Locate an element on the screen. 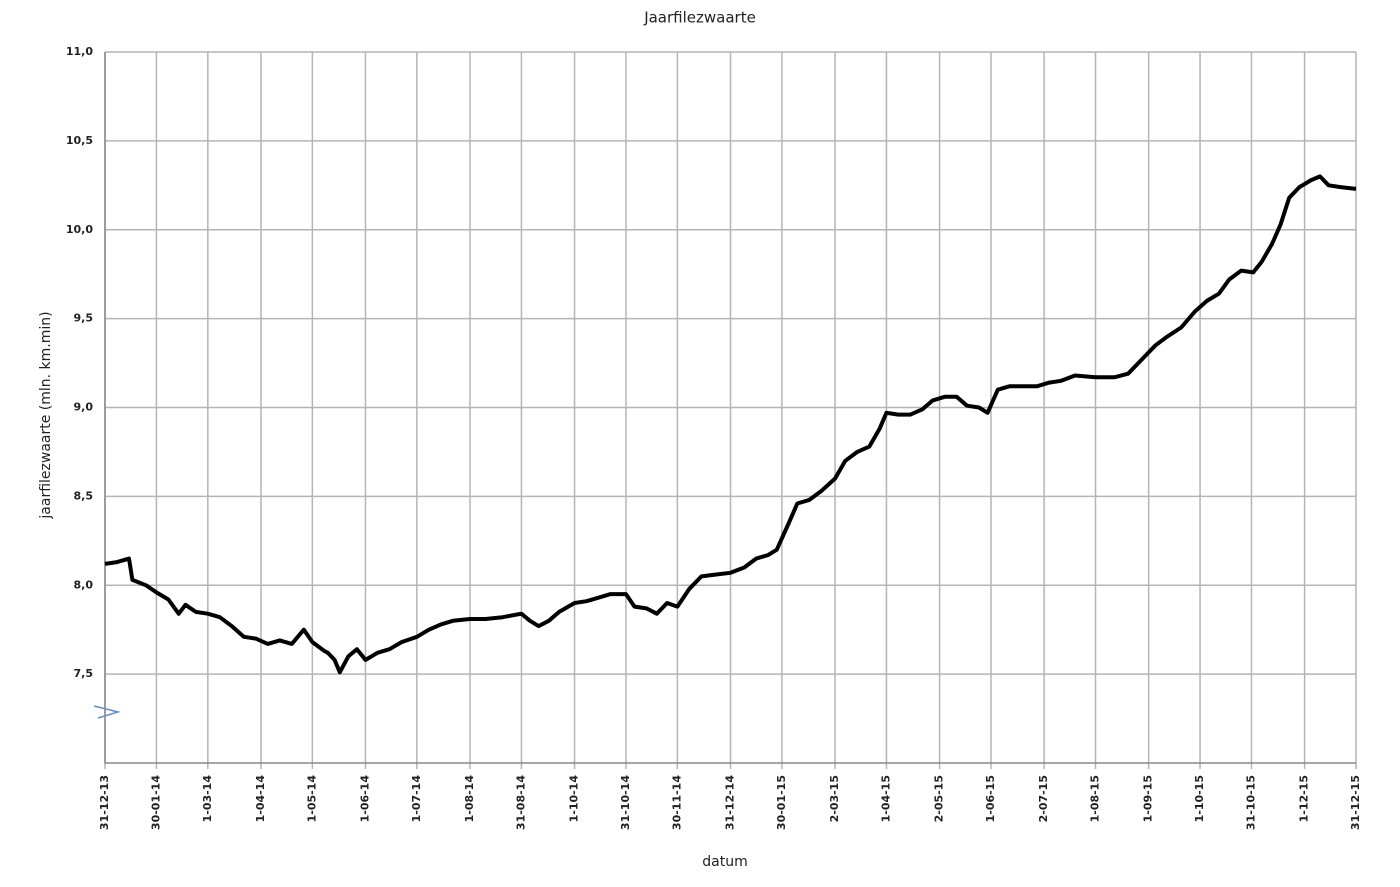 This screenshot has height=887, width=1400. y-tick-label: 9,0 is located at coordinates (84, 407).